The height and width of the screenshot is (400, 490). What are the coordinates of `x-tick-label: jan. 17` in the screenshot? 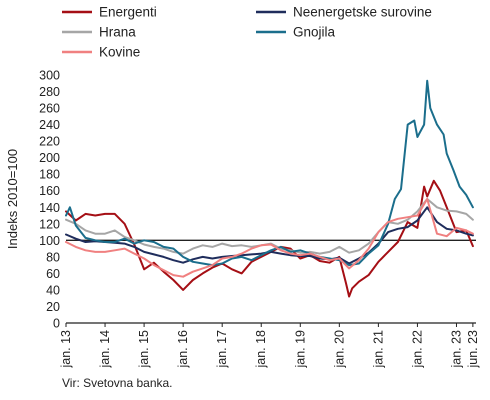 It's located at (222, 349).